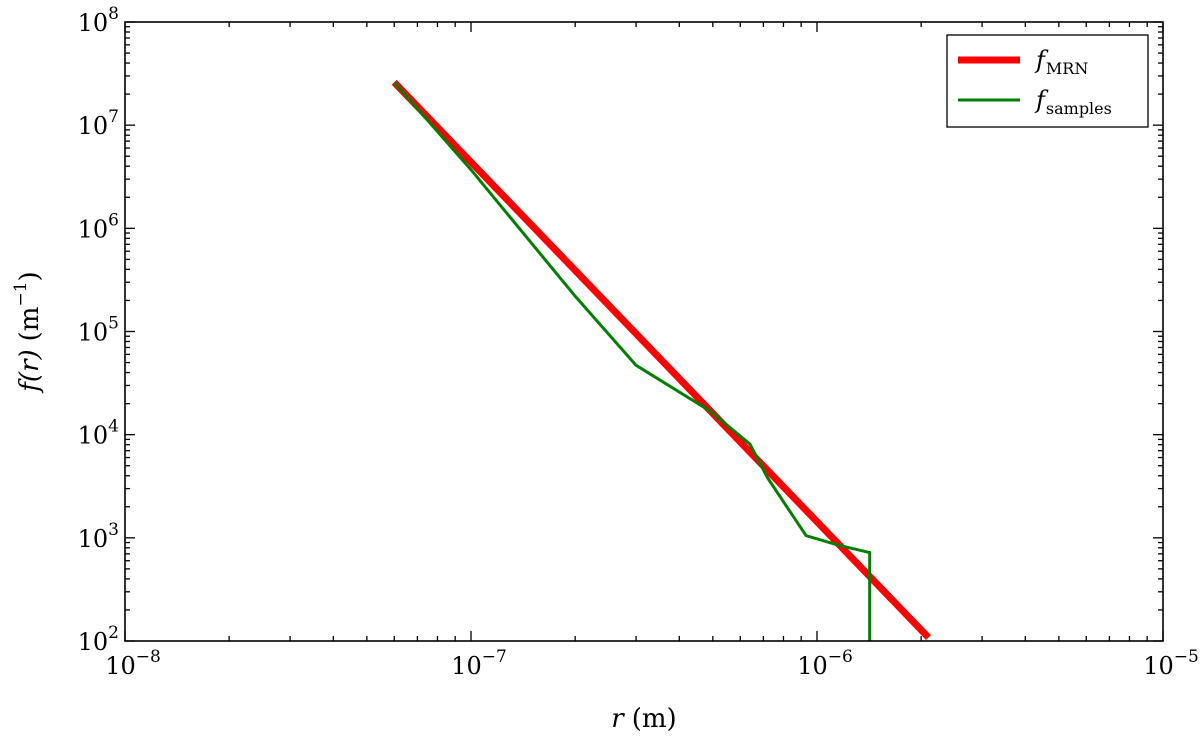 The image size is (1200, 741). I want to click on y-tick-label: 10³, so click(98, 536).